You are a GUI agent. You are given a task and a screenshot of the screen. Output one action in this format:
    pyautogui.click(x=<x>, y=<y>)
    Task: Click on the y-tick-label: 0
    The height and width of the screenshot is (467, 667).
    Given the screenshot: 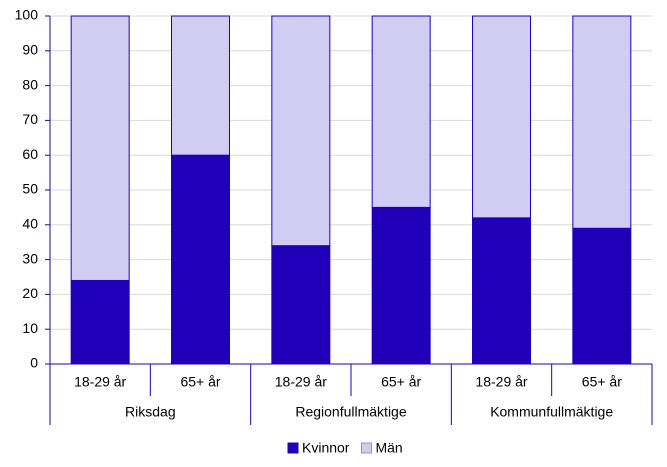 What is the action you would take?
    pyautogui.click(x=34, y=363)
    